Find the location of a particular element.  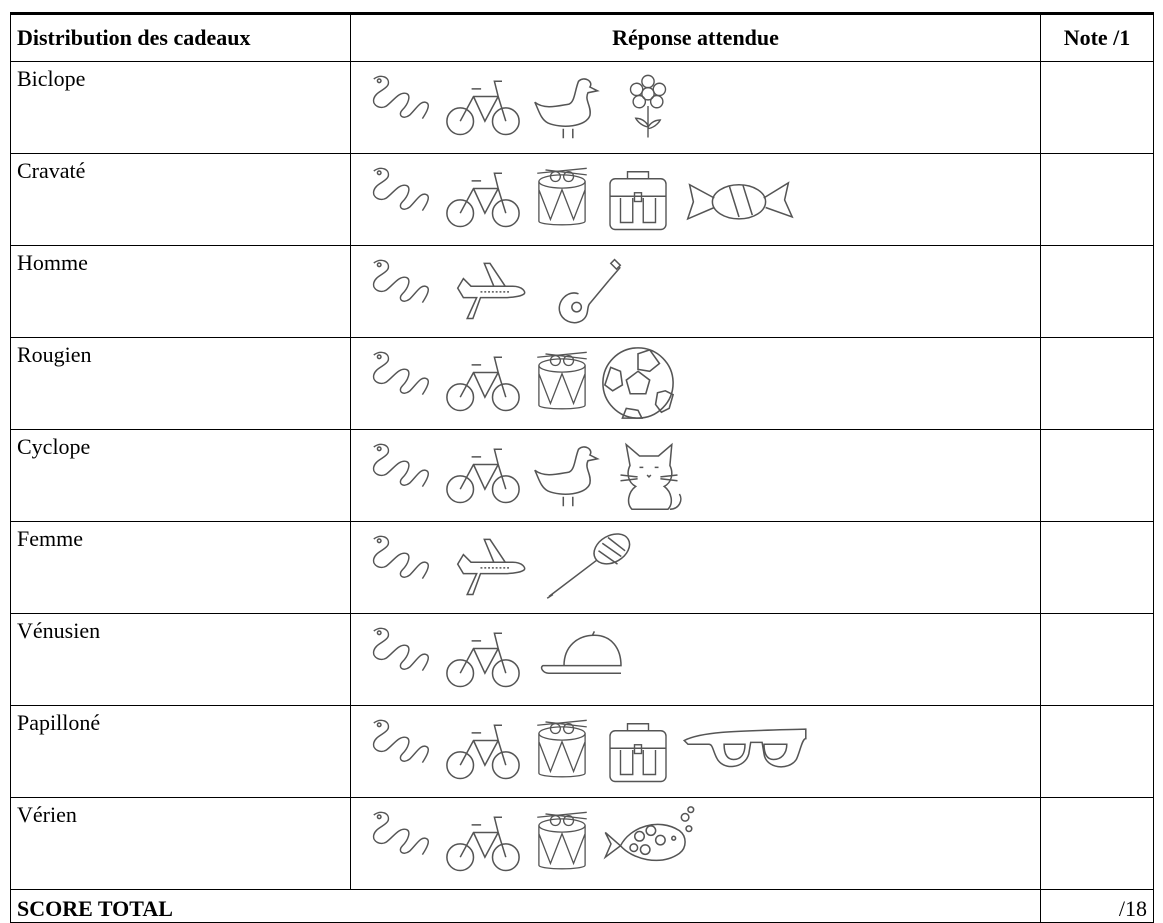

row: Papilloné is located at coordinates (582, 751).